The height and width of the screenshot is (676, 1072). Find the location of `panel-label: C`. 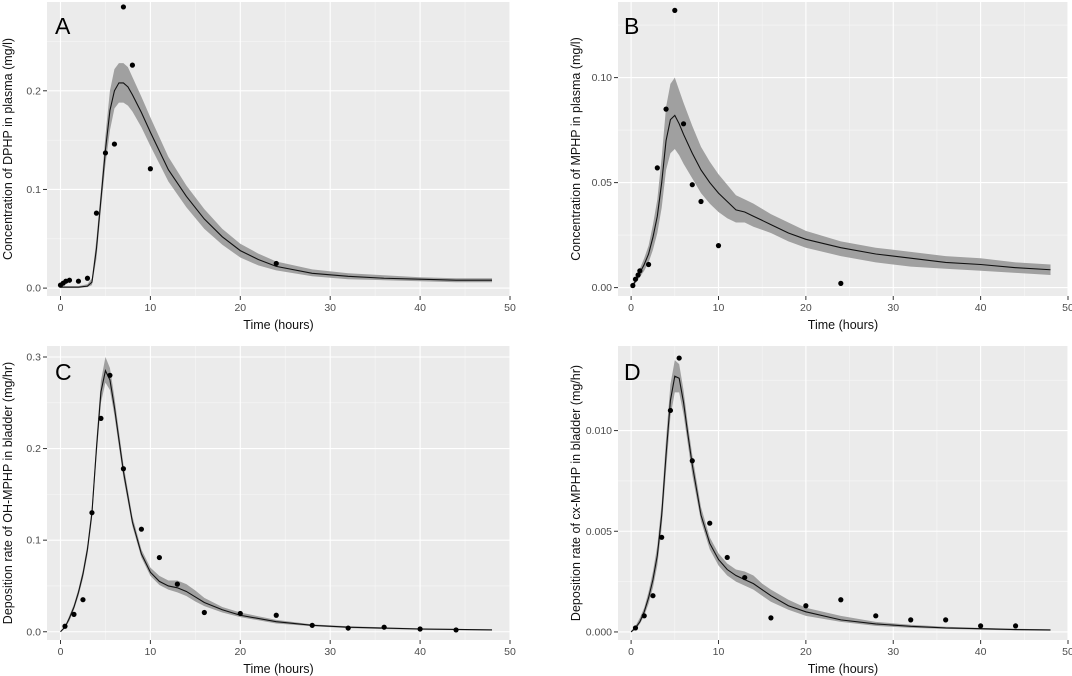

panel-label: C is located at coordinates (63, 372).